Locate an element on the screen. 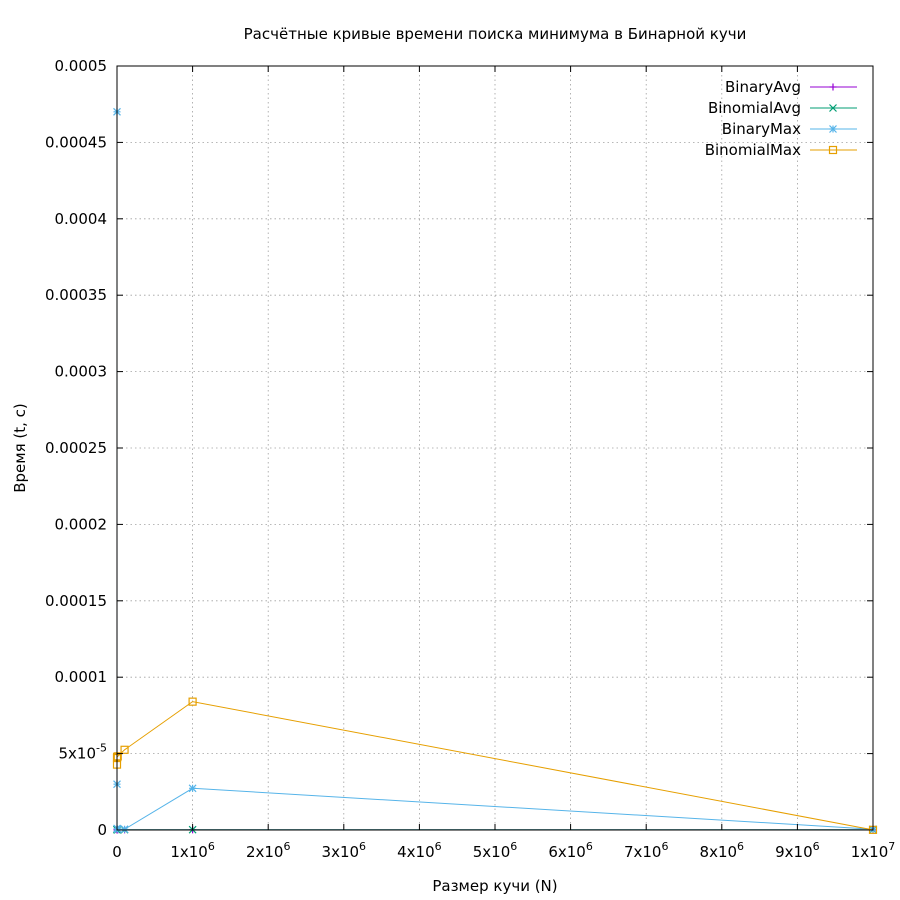 Image resolution: width=900 pixels, height=900 pixels. x-tick-label: 4x10⁶ is located at coordinates (419, 850).